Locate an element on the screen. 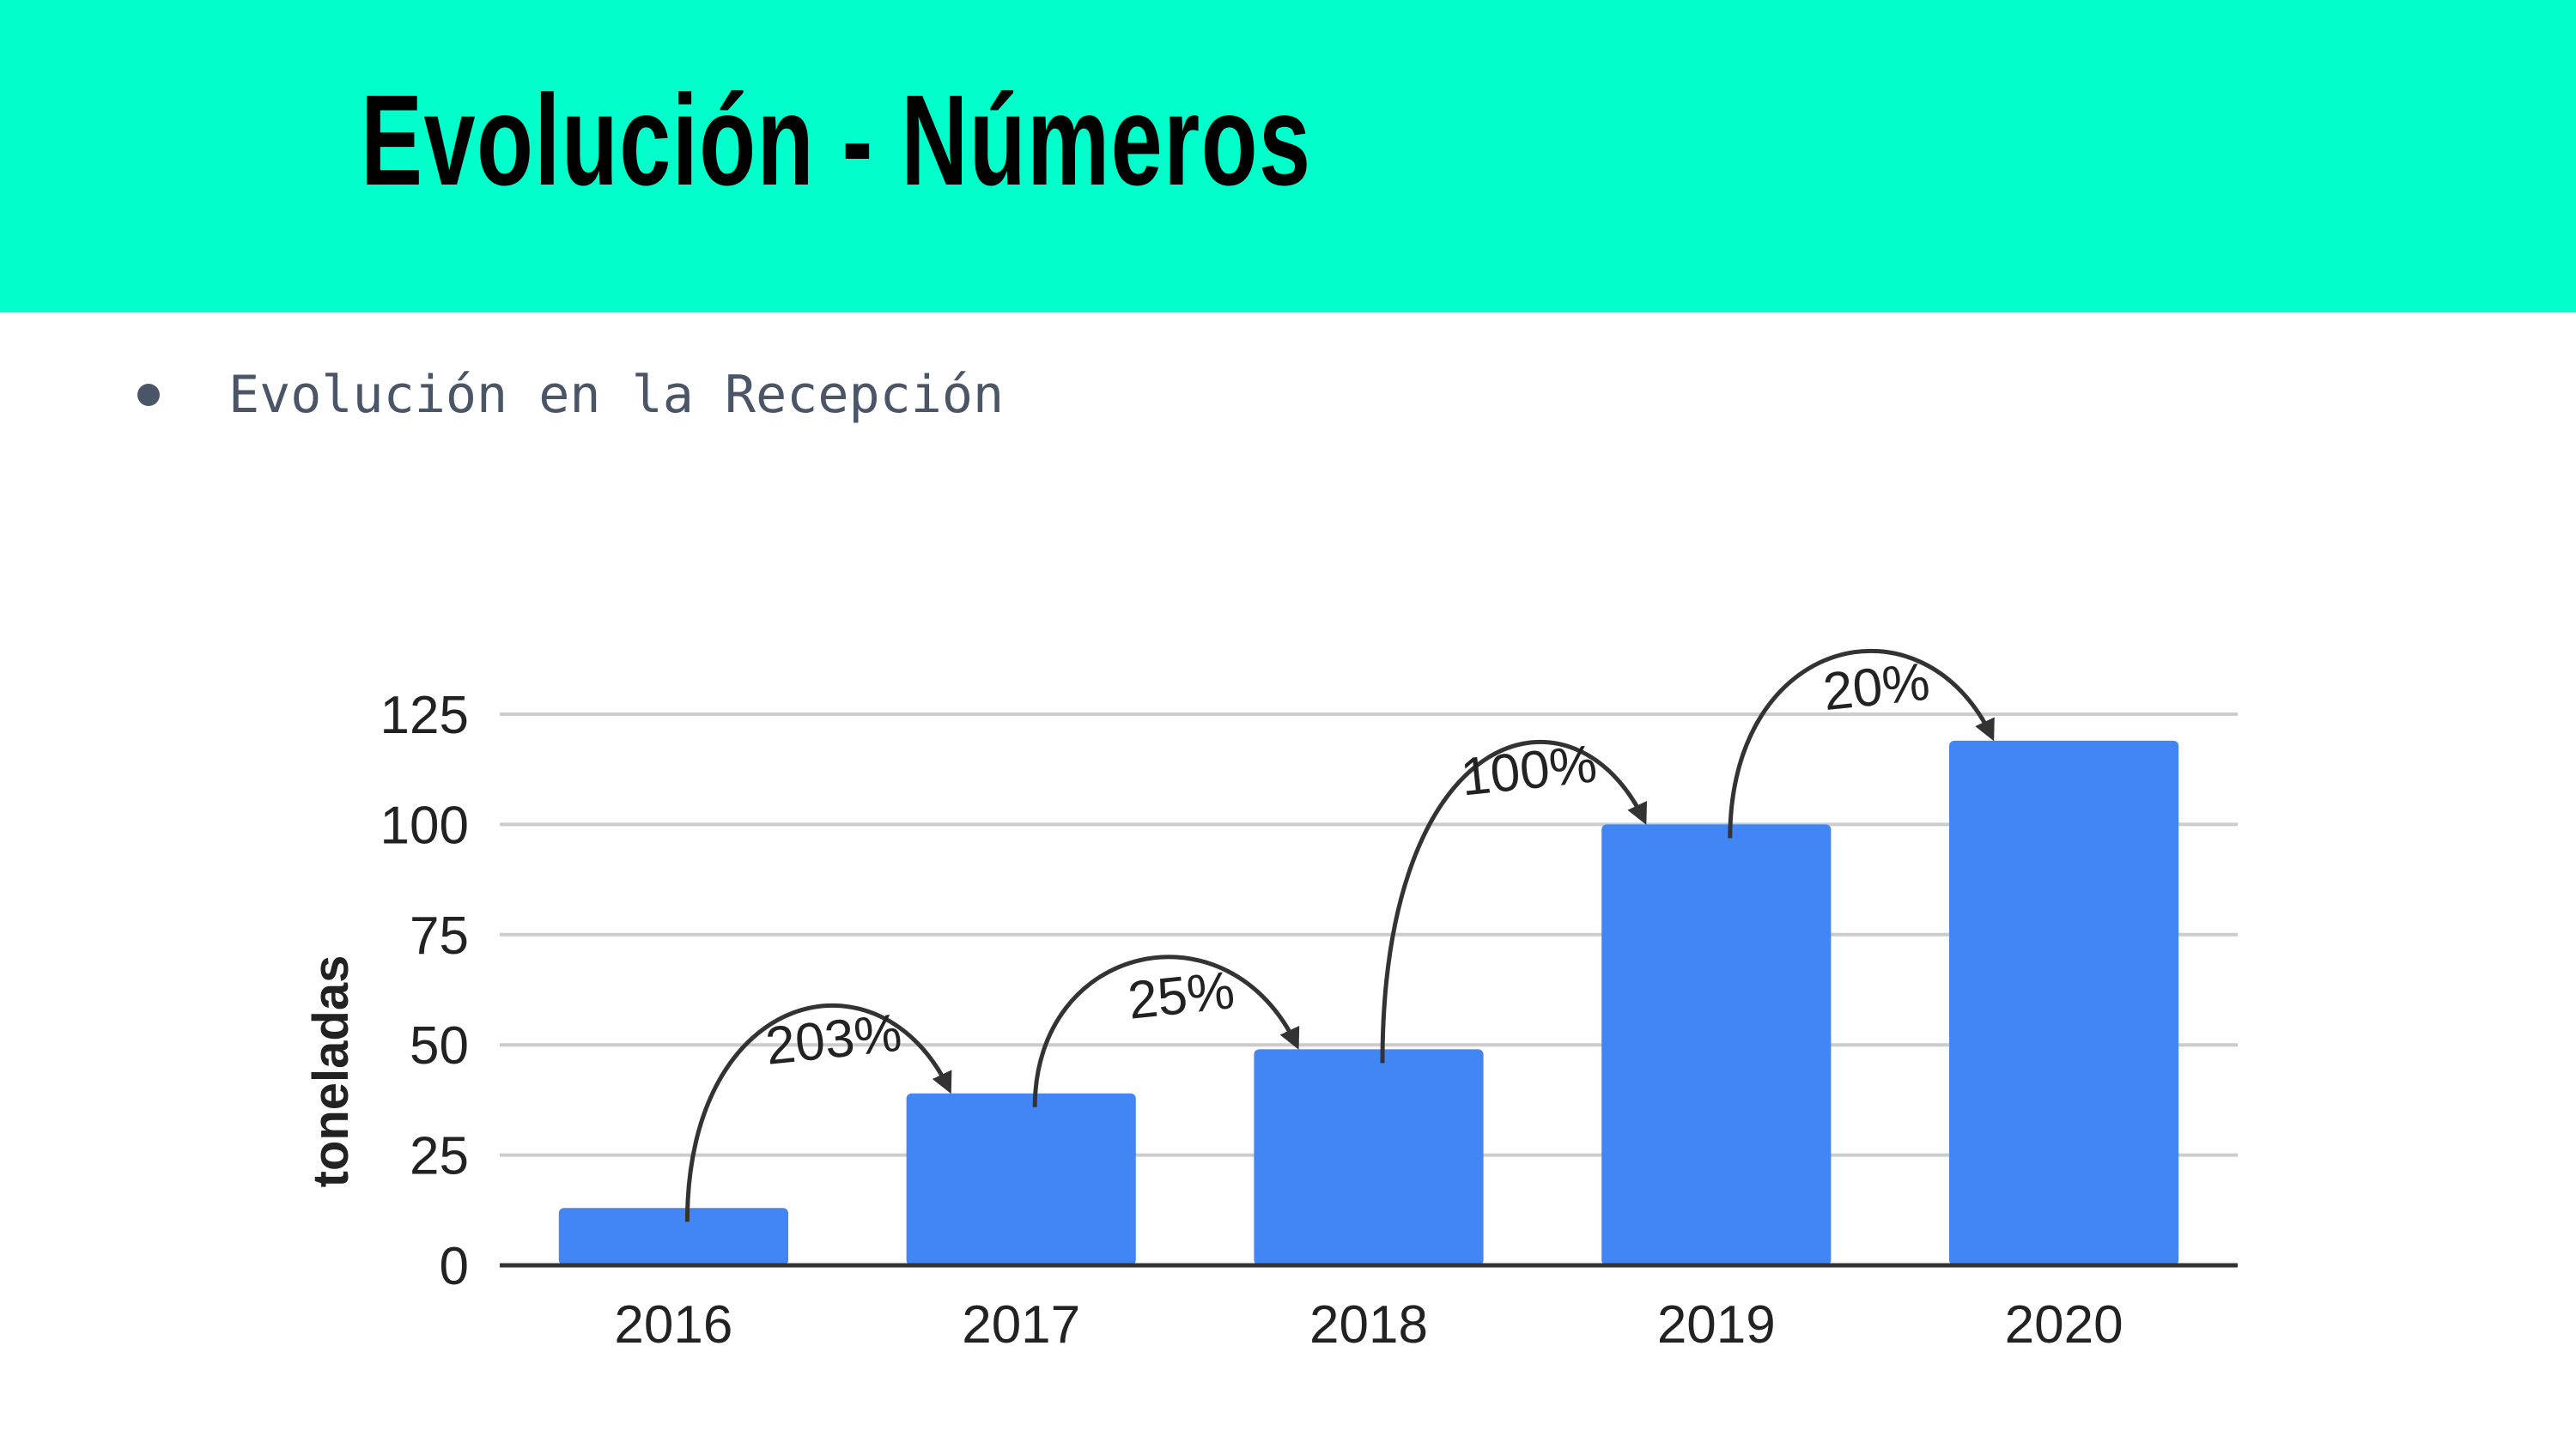  y-tick-label: 25 is located at coordinates (440, 1156).